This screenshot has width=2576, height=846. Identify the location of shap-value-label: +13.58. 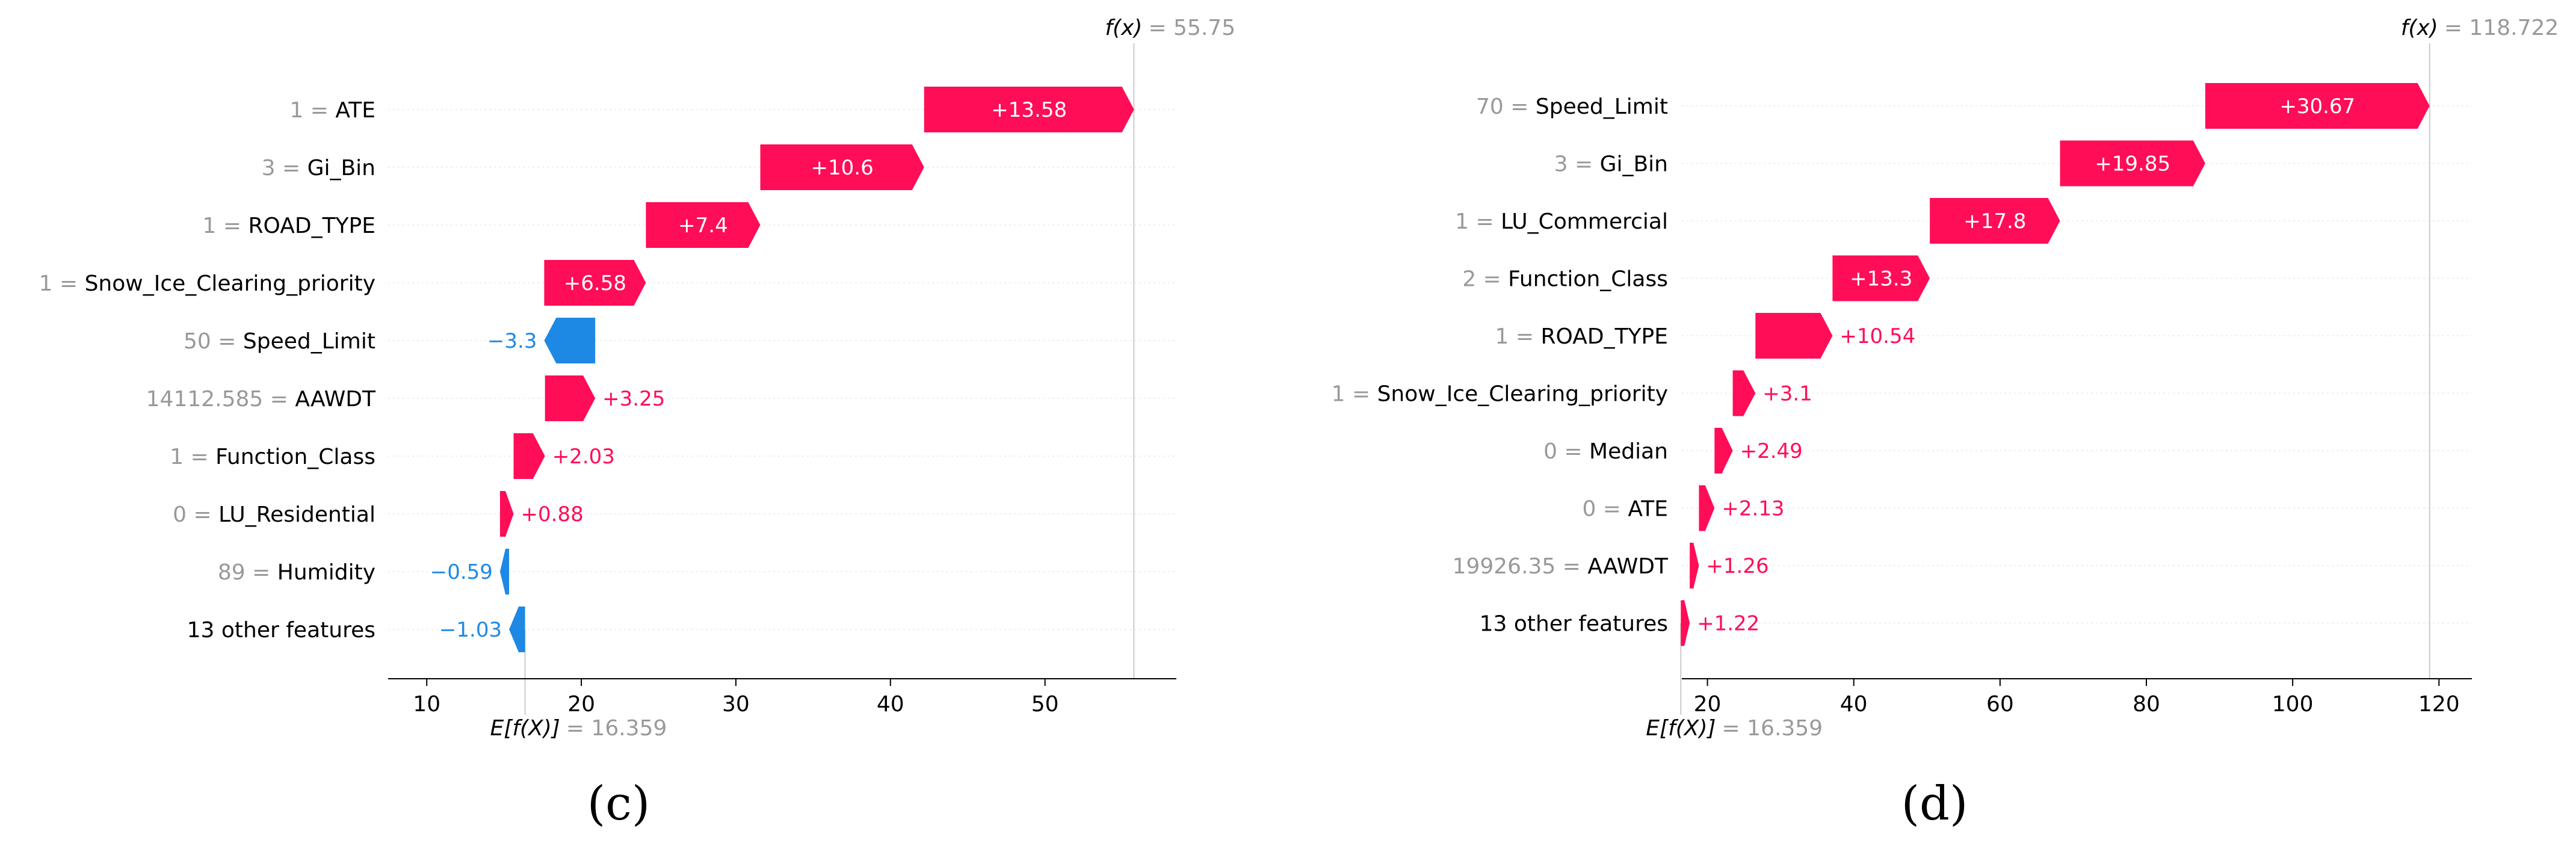
(1029, 110).